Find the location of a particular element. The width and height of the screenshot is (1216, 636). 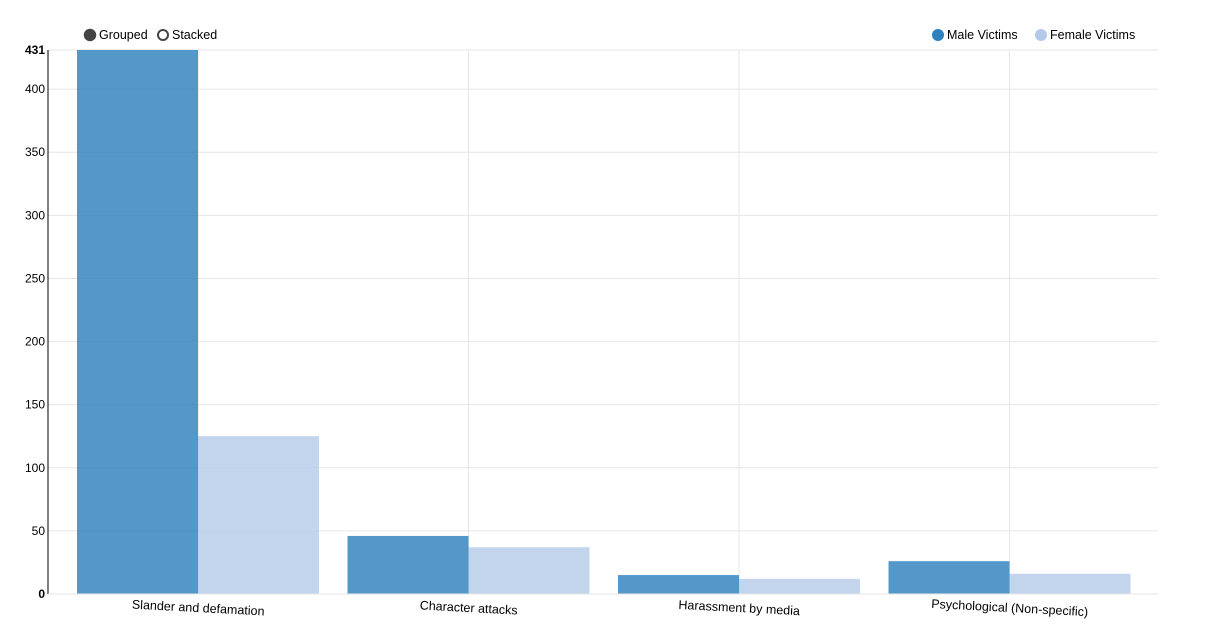

stacked-radio-icon is located at coordinates (163, 35).